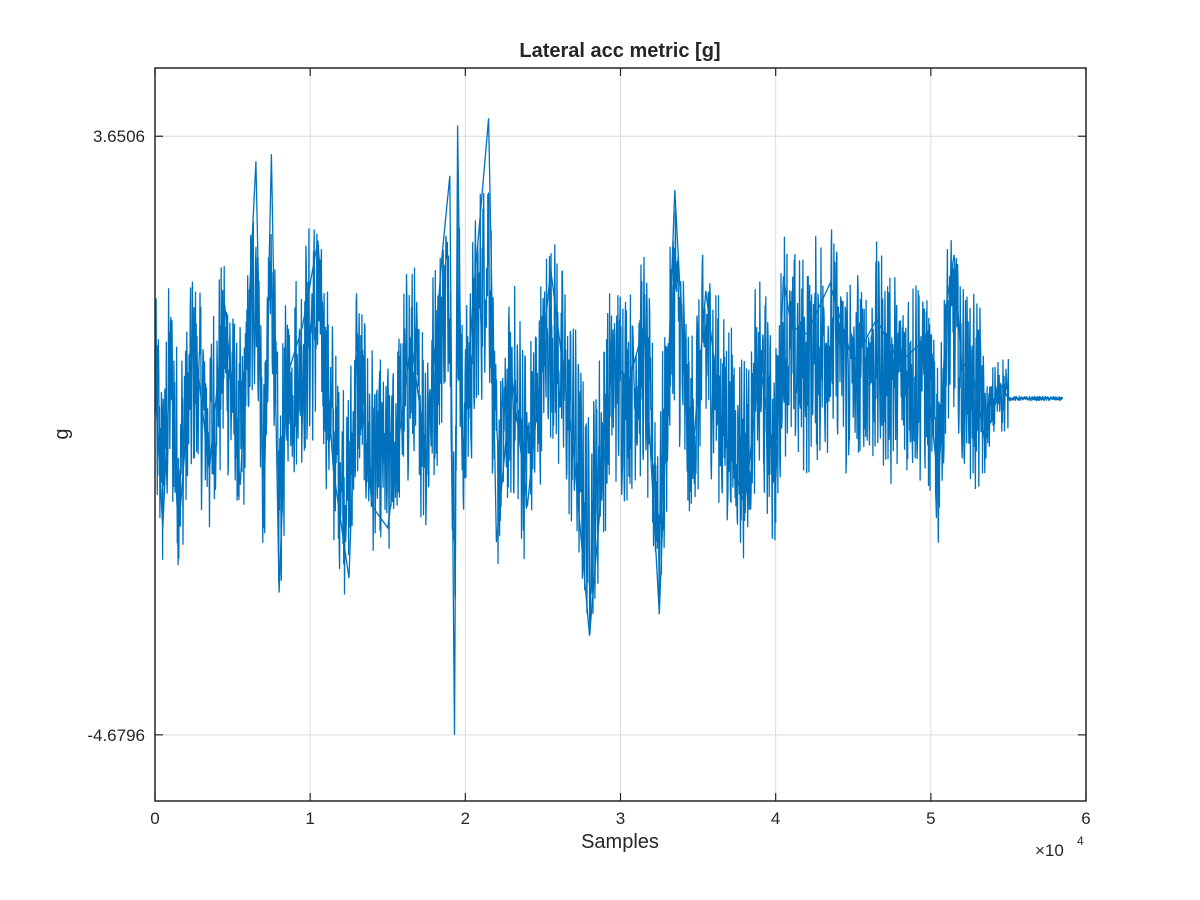 The width and height of the screenshot is (1200, 900). I want to click on y-tick-label: -4.6796, so click(116, 735).